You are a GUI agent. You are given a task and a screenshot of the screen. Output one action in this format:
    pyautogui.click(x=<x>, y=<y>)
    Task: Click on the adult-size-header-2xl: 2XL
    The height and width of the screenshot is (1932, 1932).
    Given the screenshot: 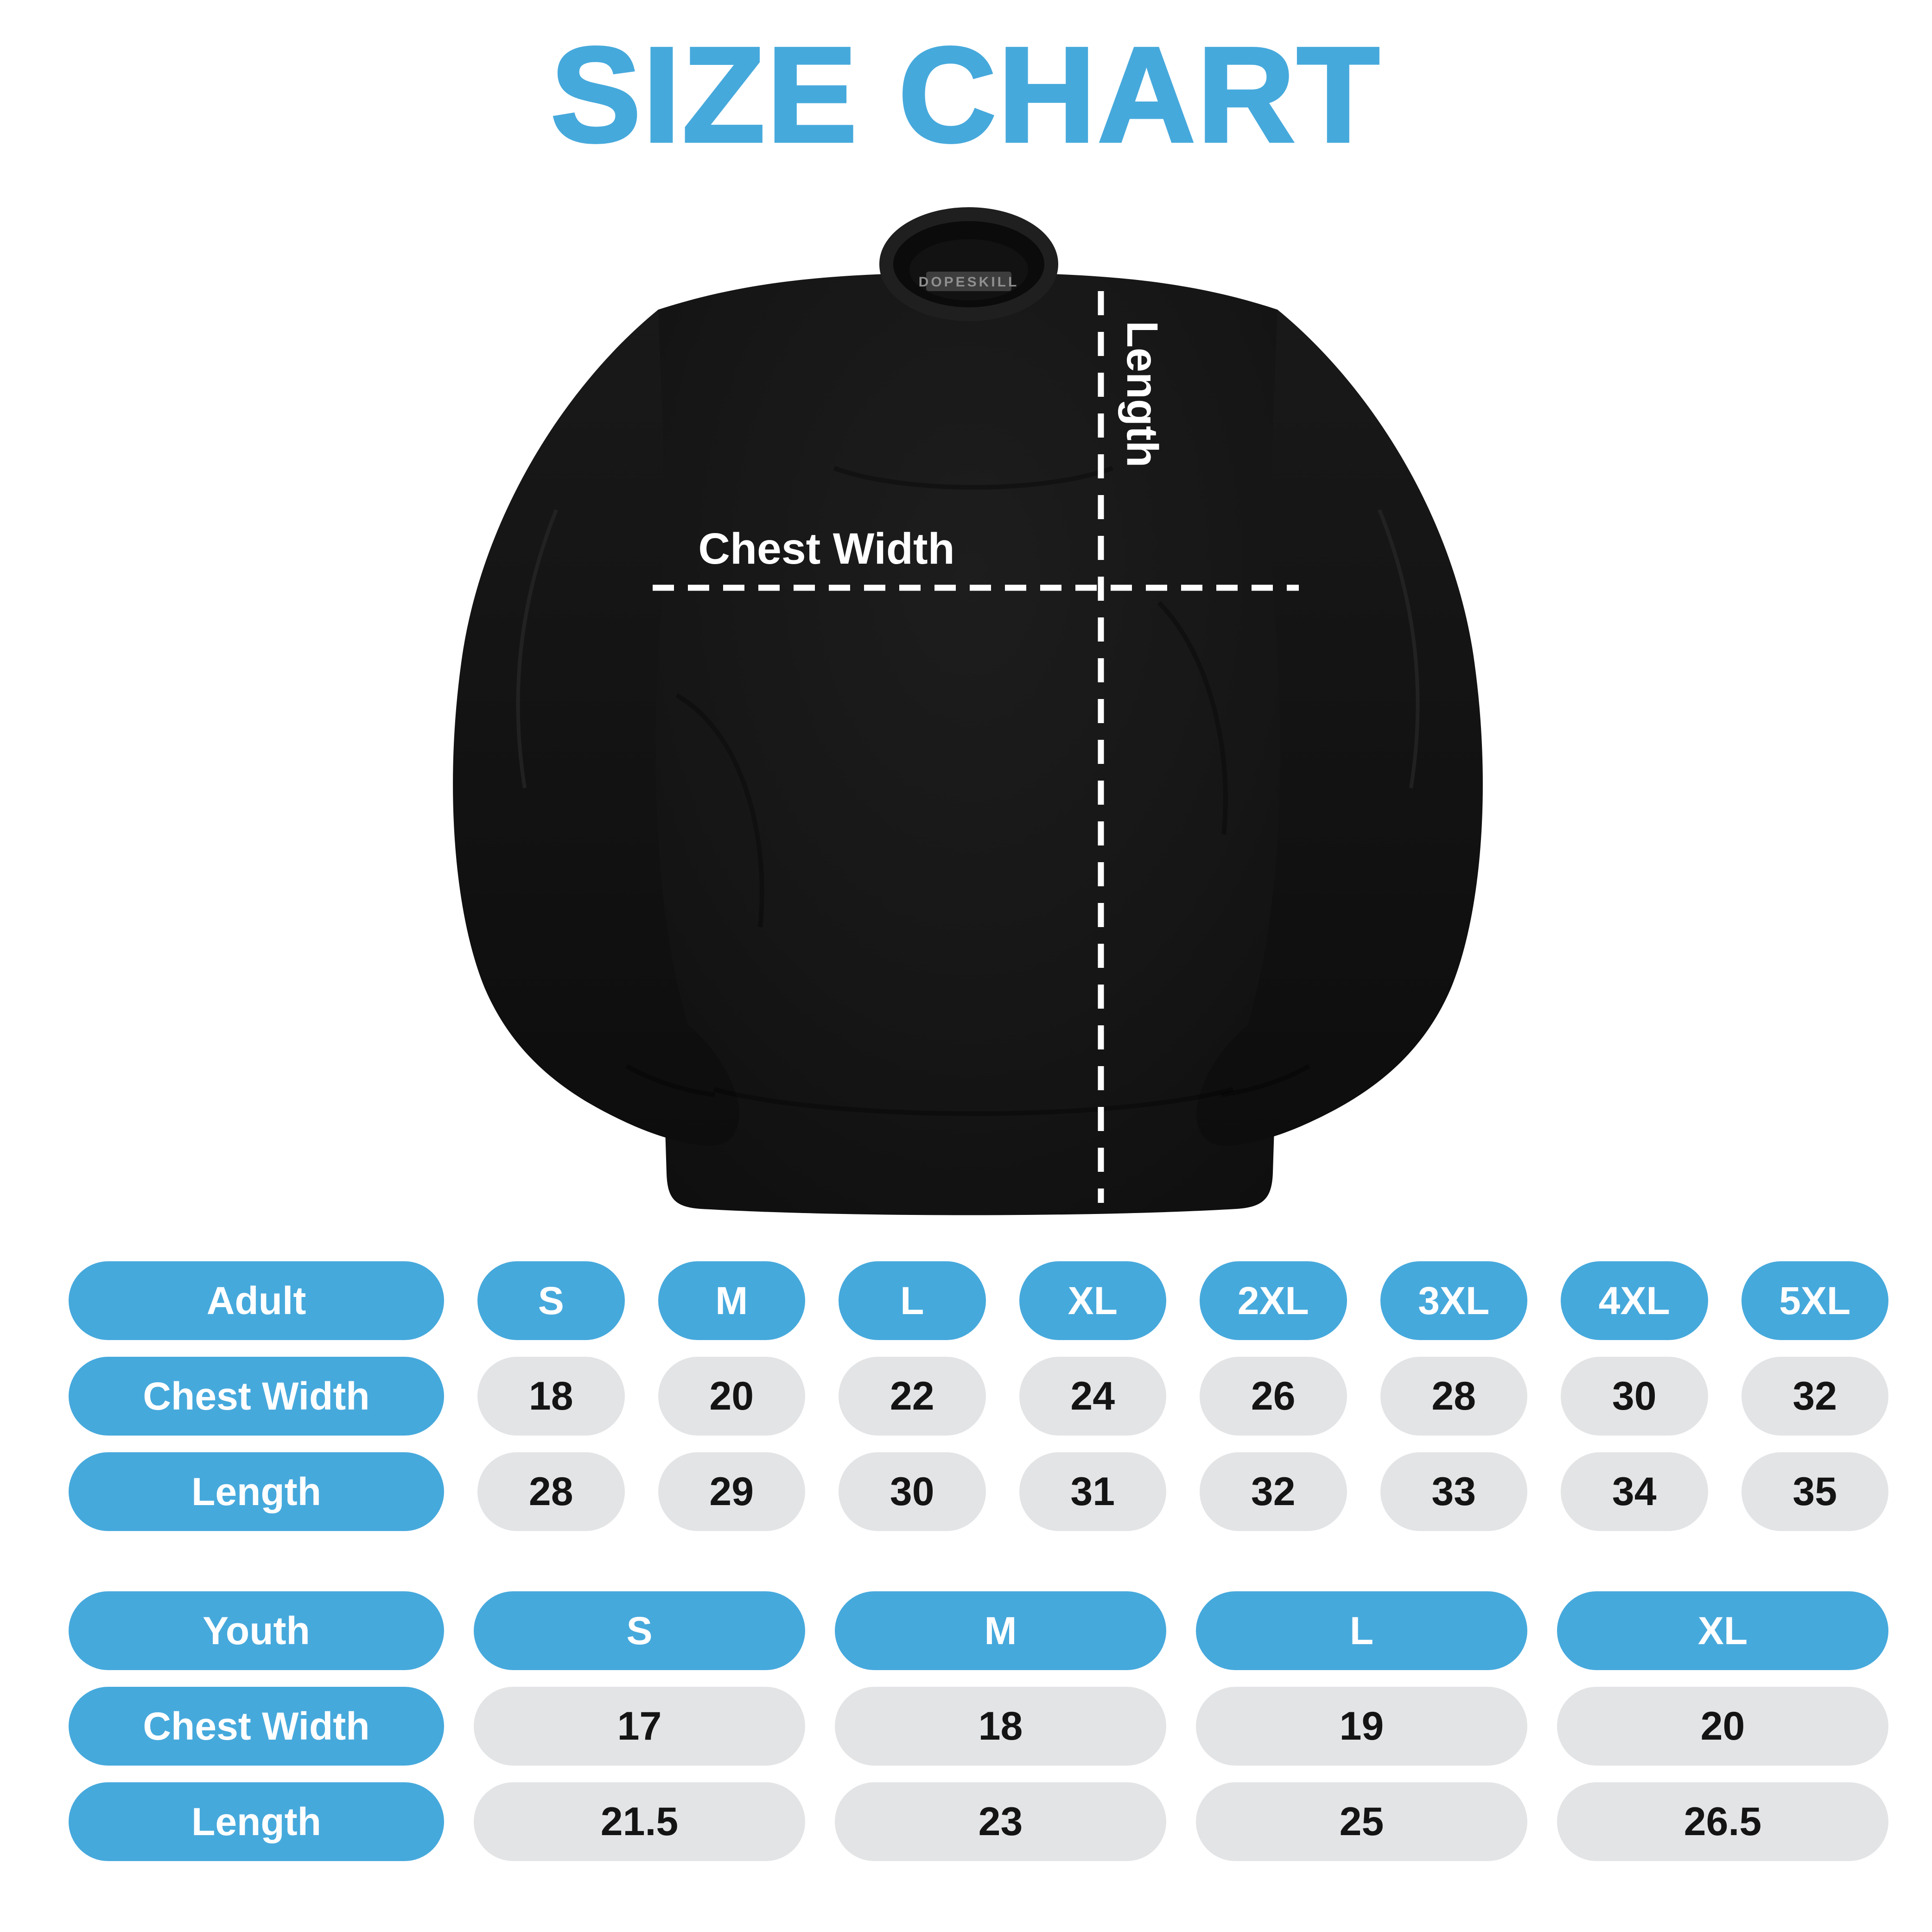 What is the action you would take?
    pyautogui.click(x=1273, y=1300)
    